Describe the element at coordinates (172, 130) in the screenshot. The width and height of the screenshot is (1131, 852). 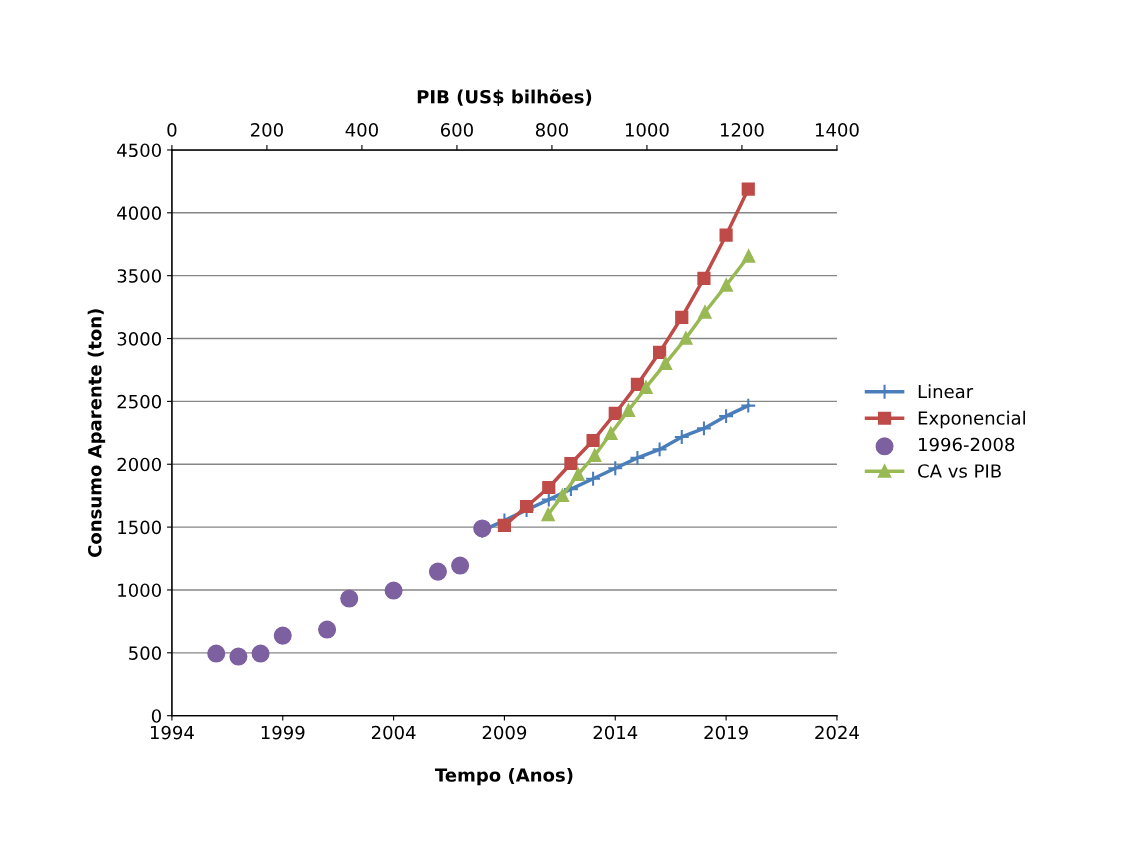
I see `x2-tick-label: 0` at that location.